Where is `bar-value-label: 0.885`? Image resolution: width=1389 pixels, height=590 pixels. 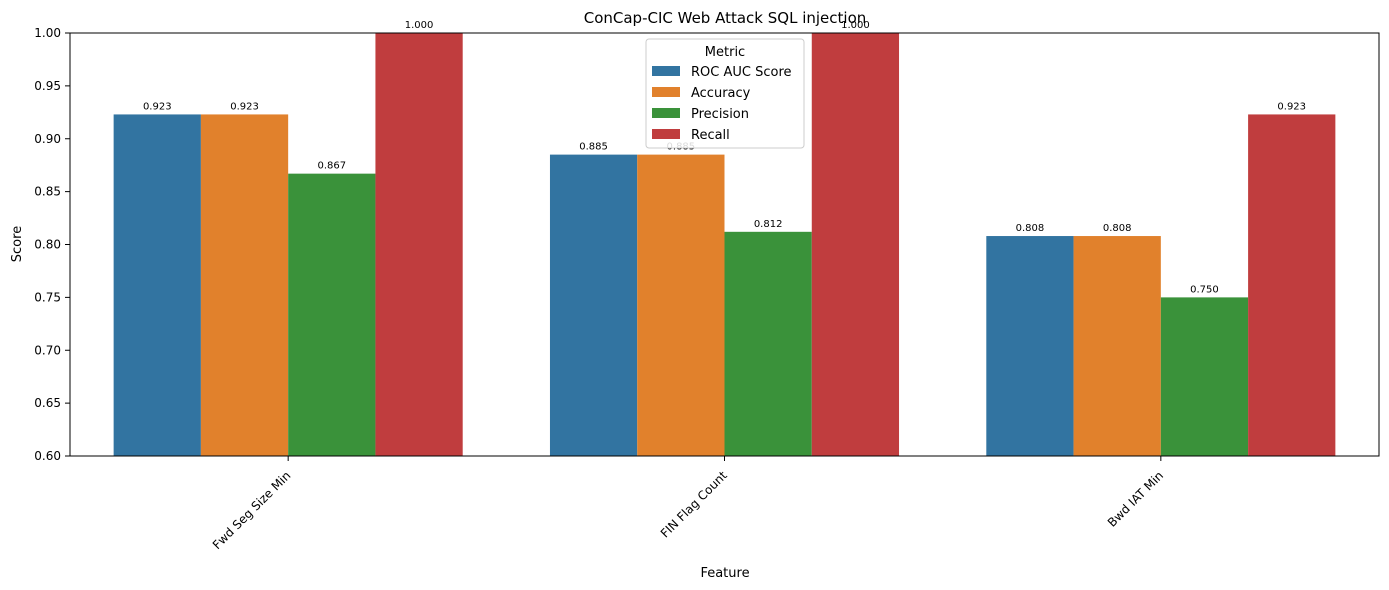
bar-value-label: 0.885 is located at coordinates (593, 147).